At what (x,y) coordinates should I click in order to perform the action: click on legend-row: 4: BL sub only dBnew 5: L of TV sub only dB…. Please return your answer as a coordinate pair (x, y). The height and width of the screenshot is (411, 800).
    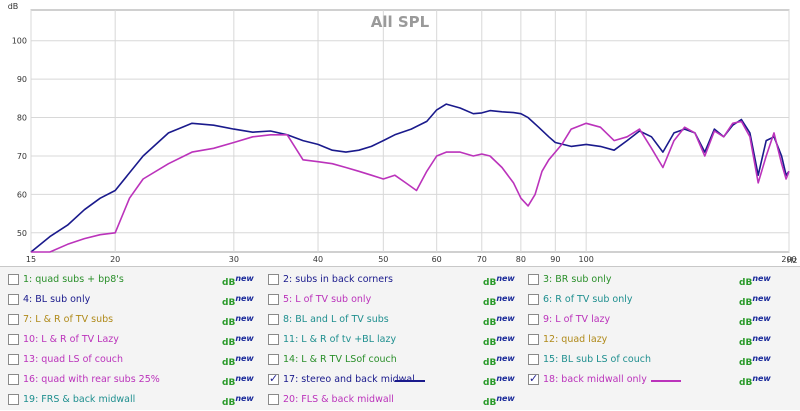
    Looking at the image, I should click on (400, 301).